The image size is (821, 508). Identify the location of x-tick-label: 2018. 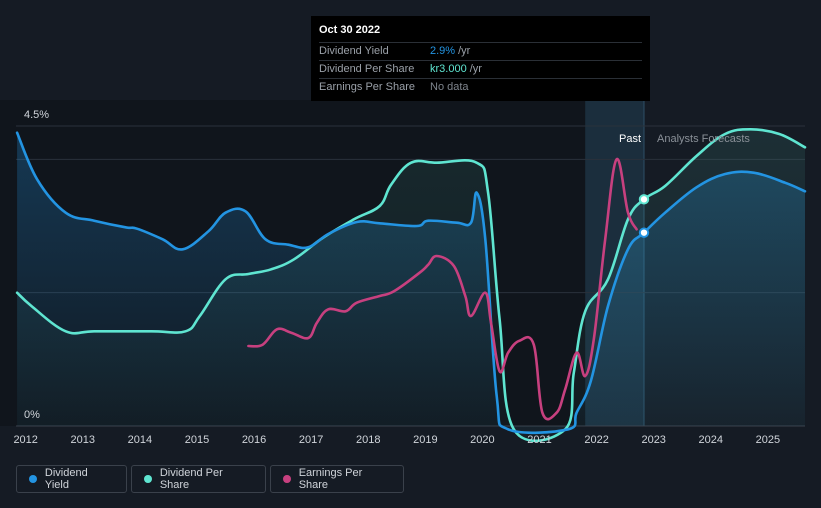
(368, 440).